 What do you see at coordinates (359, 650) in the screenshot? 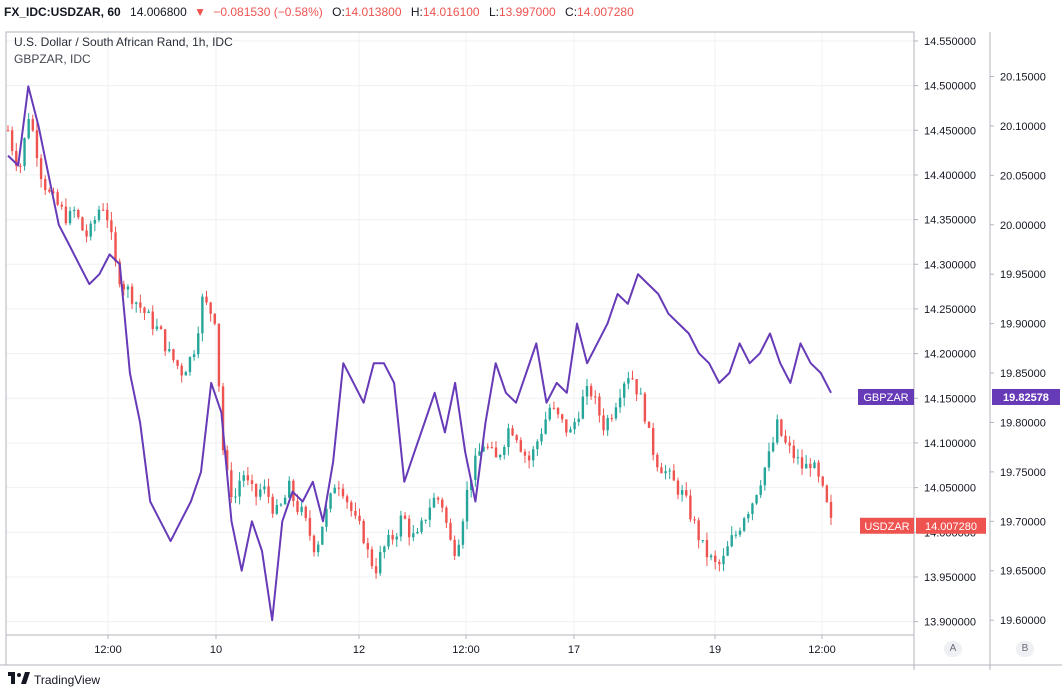
I see `time-axis-label: 12` at bounding box center [359, 650].